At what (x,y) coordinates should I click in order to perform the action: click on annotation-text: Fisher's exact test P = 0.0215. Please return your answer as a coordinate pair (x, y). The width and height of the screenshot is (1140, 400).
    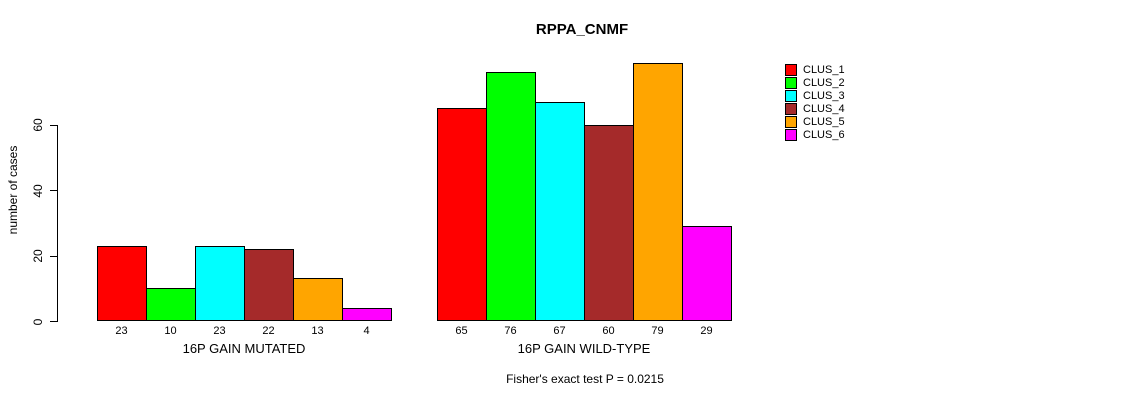
    Looking at the image, I should click on (585, 379).